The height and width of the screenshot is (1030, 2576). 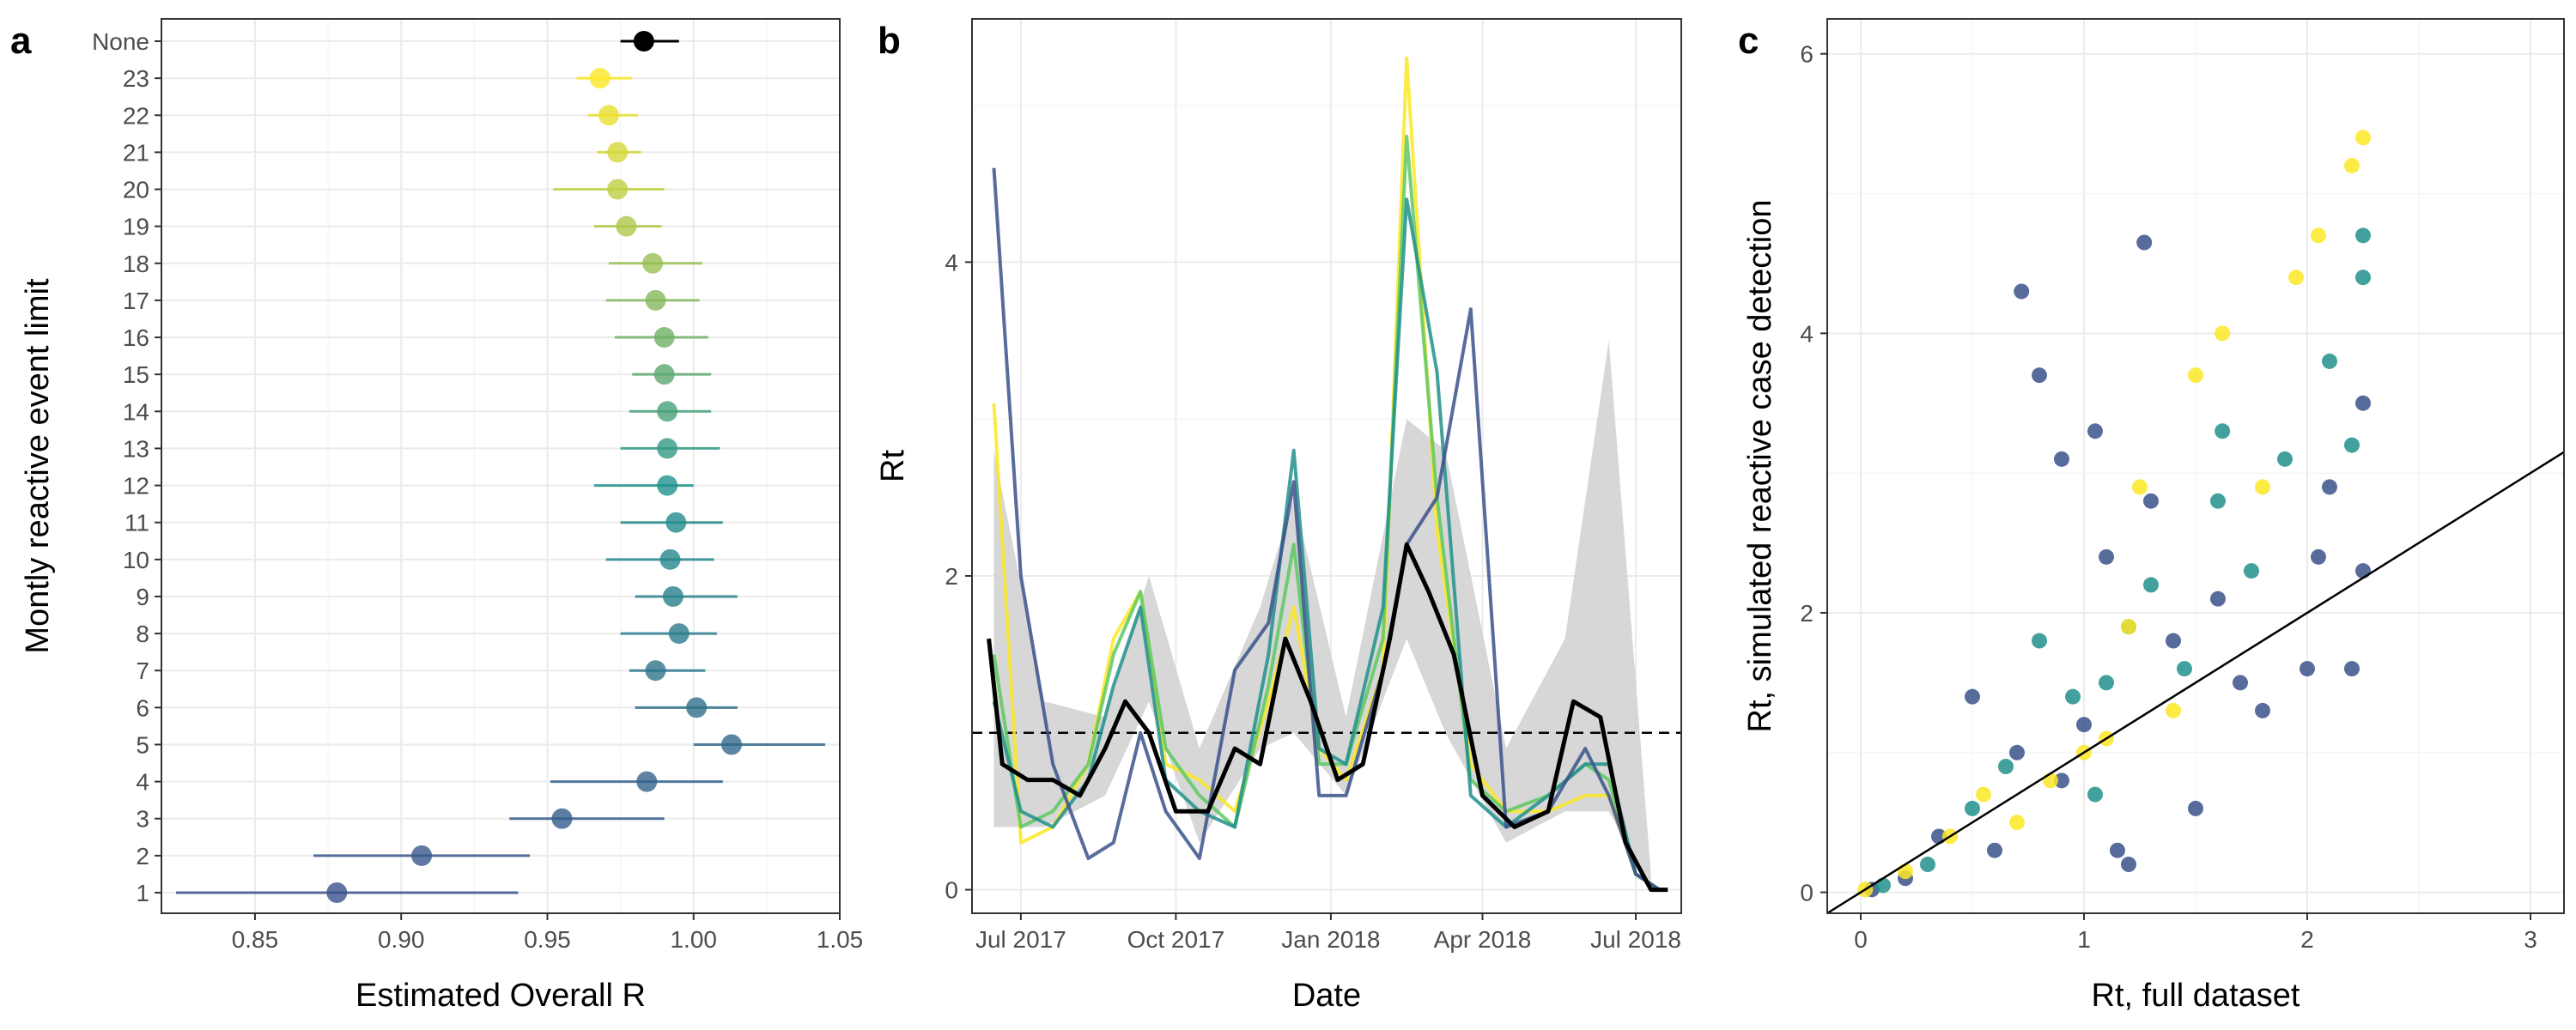 What do you see at coordinates (547, 933) in the screenshot?
I see `panel-a-x-ticks: 0.85 0.90 0.95 1.00 1.05` at bounding box center [547, 933].